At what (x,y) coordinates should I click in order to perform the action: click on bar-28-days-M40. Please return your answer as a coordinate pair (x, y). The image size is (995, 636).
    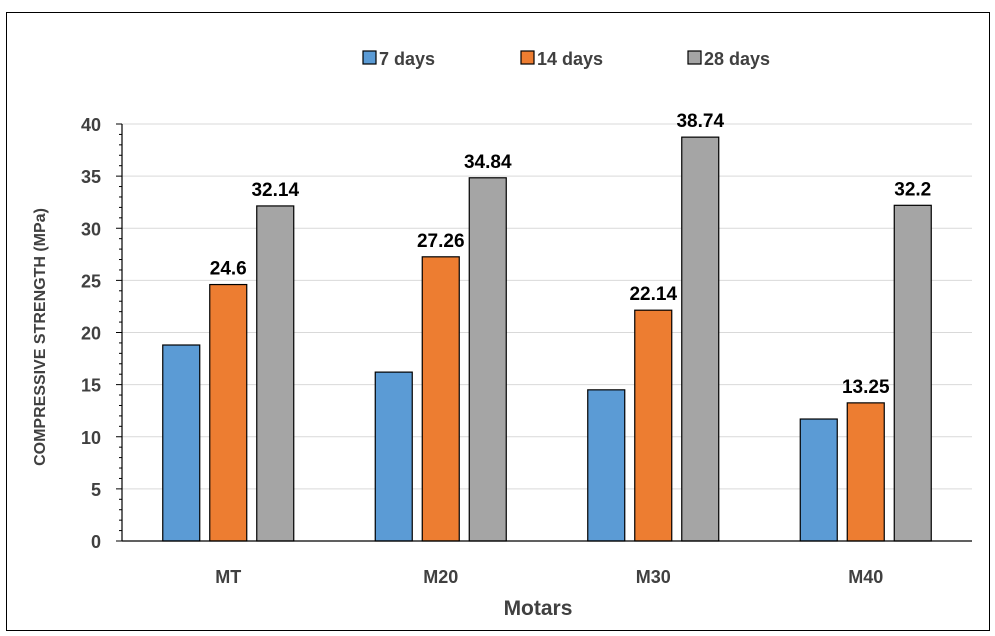
    Looking at the image, I should click on (912, 373).